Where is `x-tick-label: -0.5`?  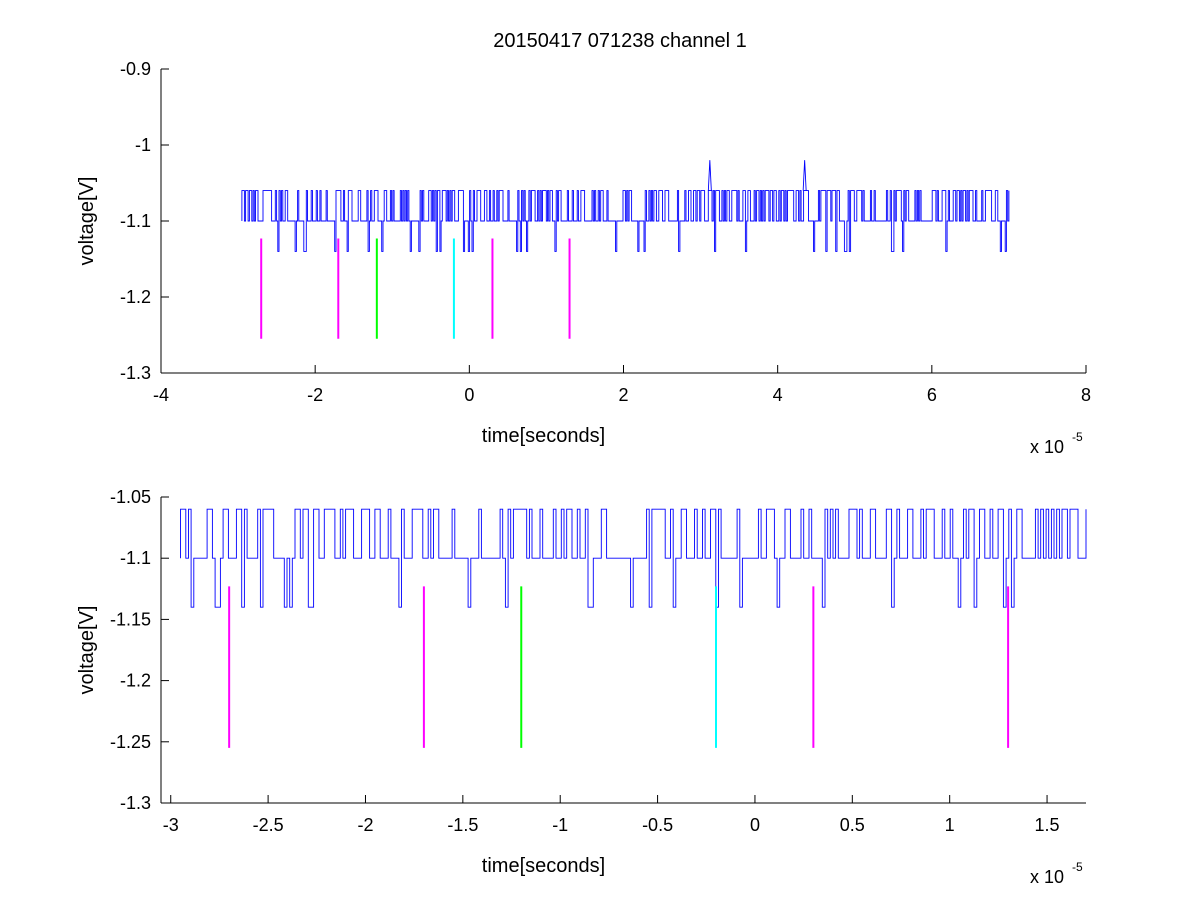
x-tick-label: -0.5 is located at coordinates (657, 825).